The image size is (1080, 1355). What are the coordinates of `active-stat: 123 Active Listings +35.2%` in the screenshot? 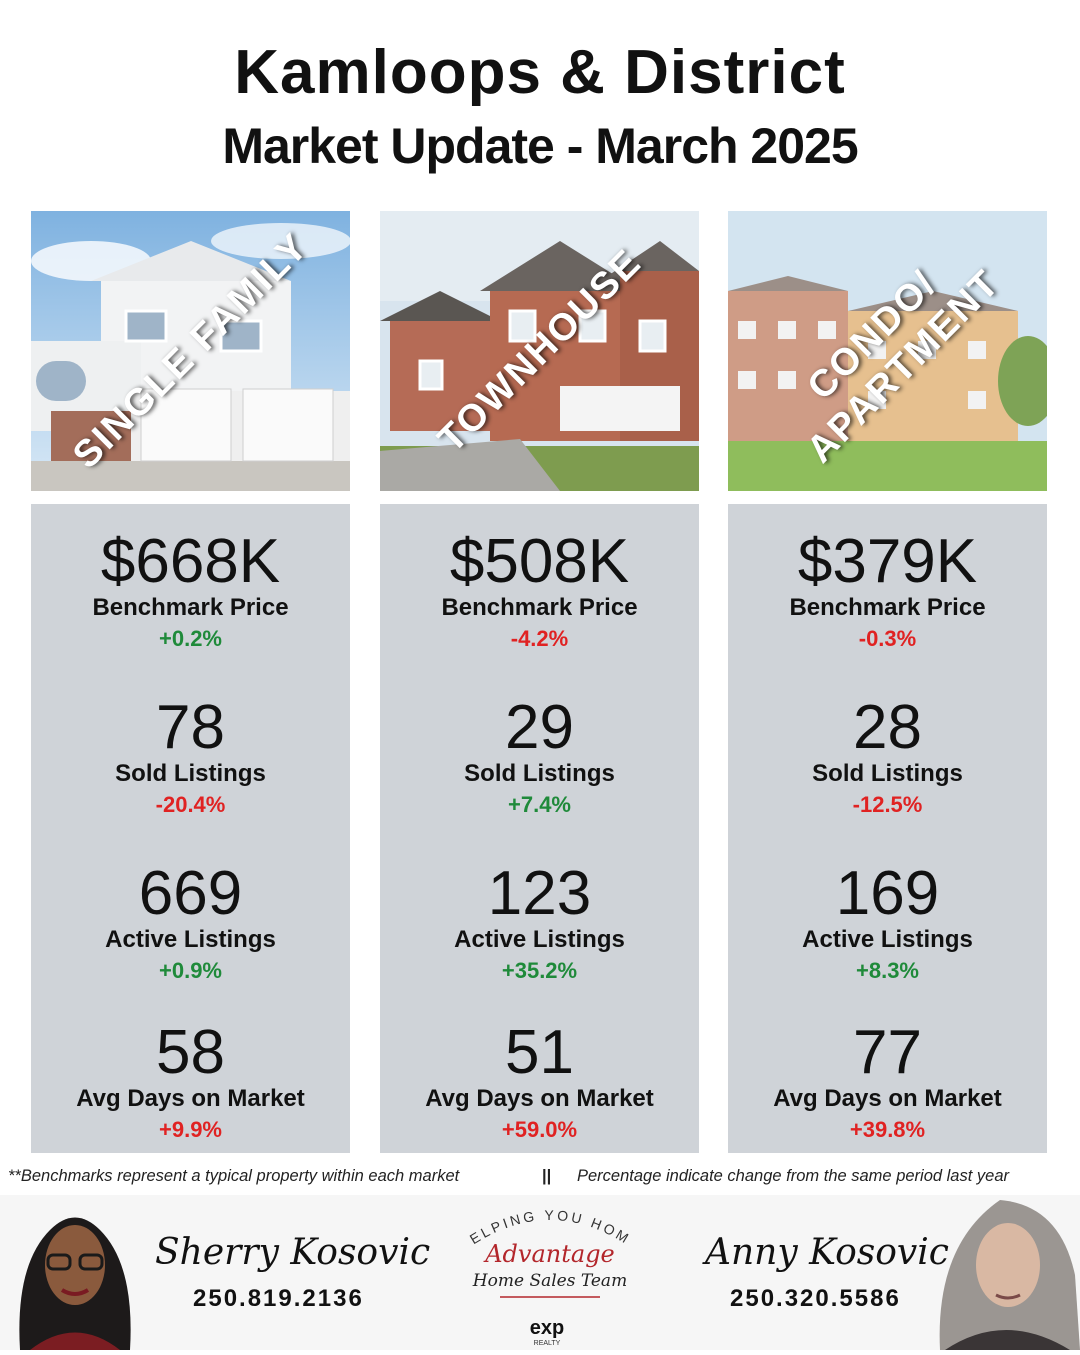 It's located at (539, 923).